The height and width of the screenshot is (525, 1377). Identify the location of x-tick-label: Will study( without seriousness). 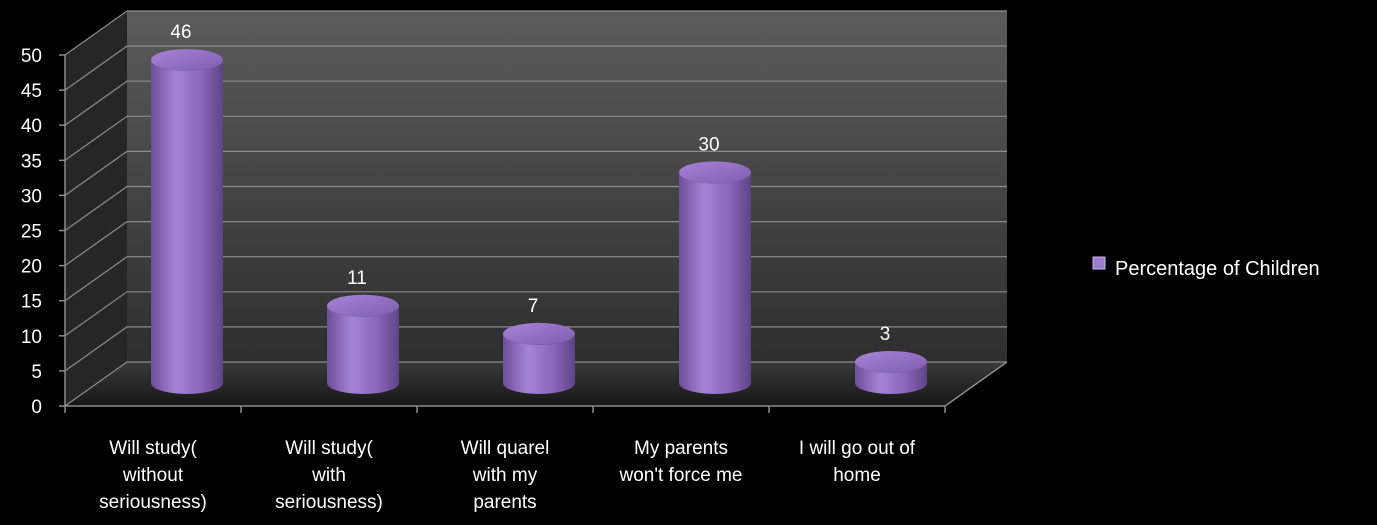
(153, 475).